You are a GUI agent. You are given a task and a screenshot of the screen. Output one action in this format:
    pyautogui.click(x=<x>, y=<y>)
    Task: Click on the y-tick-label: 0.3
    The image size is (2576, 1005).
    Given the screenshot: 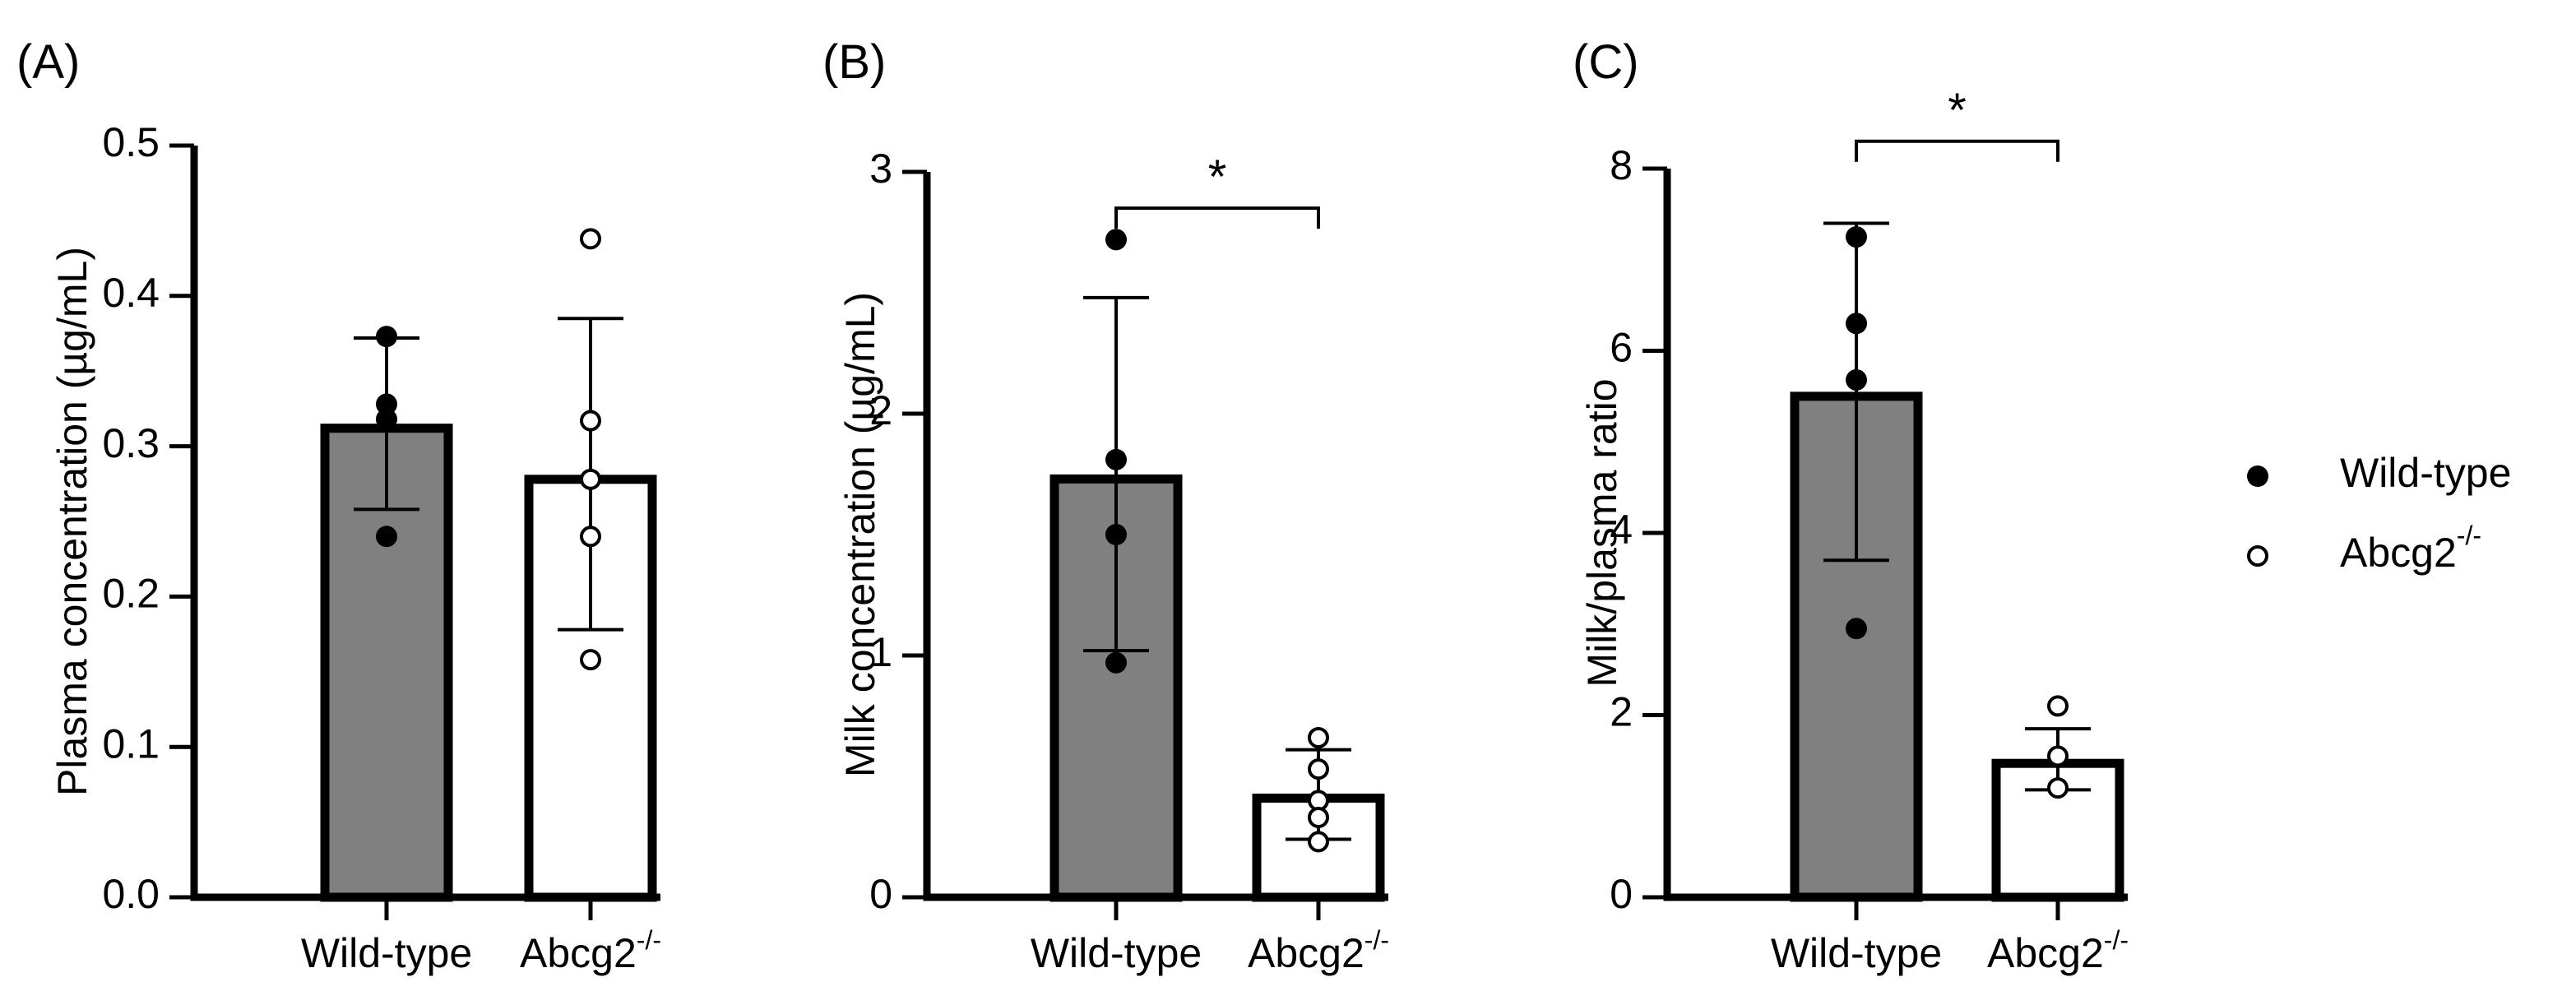 What is the action you would take?
    pyautogui.click(x=131, y=443)
    